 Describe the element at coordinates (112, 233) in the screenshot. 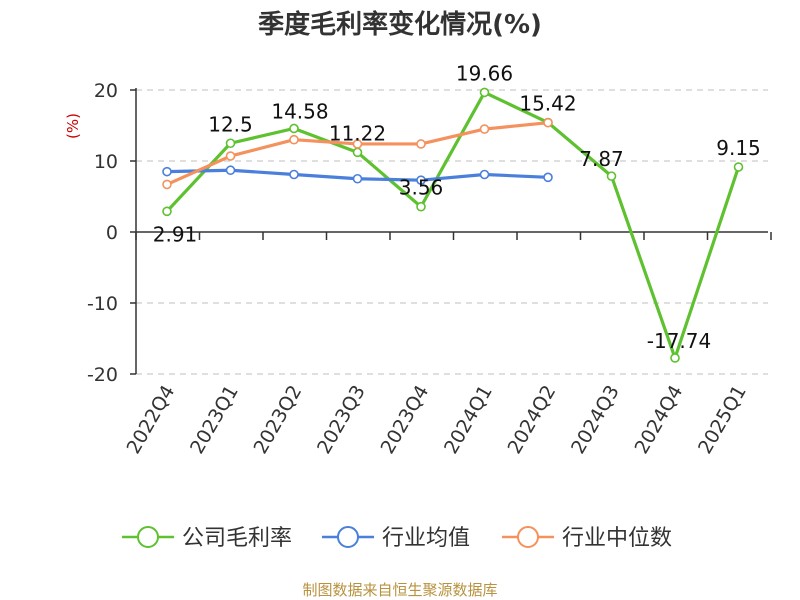

I see `y-tick-label: 0` at that location.